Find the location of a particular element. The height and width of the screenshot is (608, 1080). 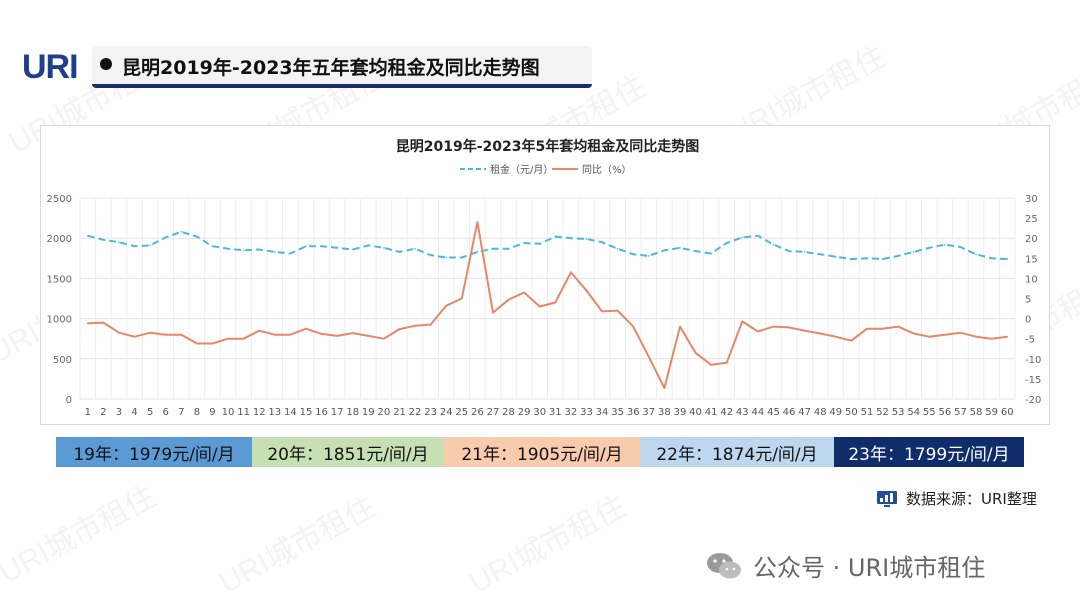

legend-label: 同比（%） is located at coordinates (607, 170).